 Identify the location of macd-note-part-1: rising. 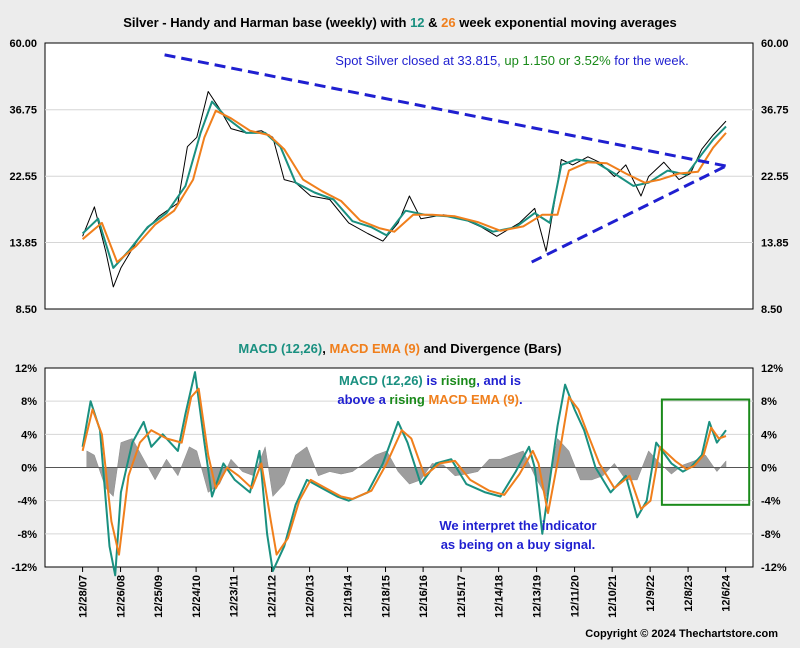
(406, 399).